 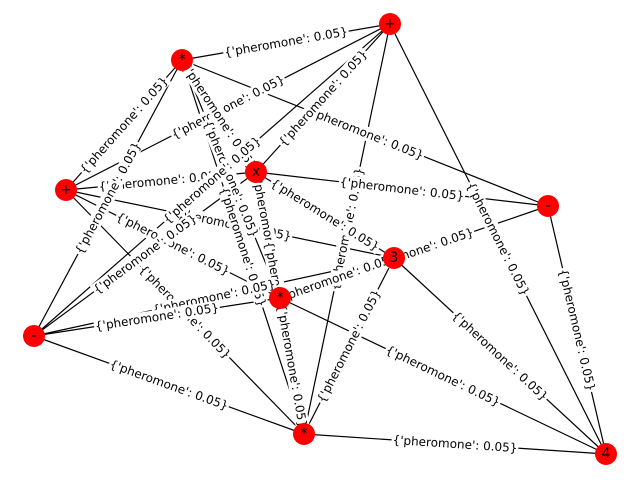 I want to click on node-n4: -, so click(x=548, y=206).